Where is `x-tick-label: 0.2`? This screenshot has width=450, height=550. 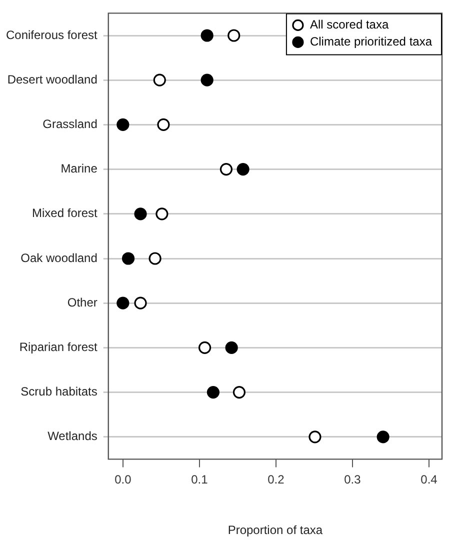 x-tick-label: 0.2 is located at coordinates (276, 479).